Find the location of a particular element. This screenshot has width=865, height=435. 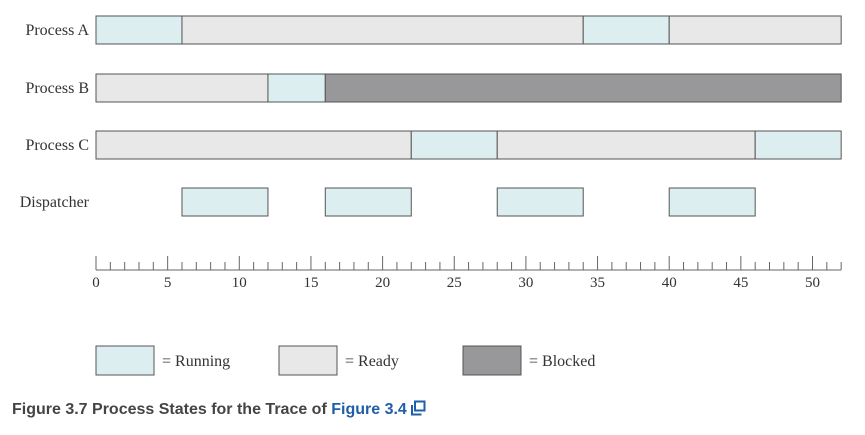

legend-label-running: = Running is located at coordinates (196, 361).